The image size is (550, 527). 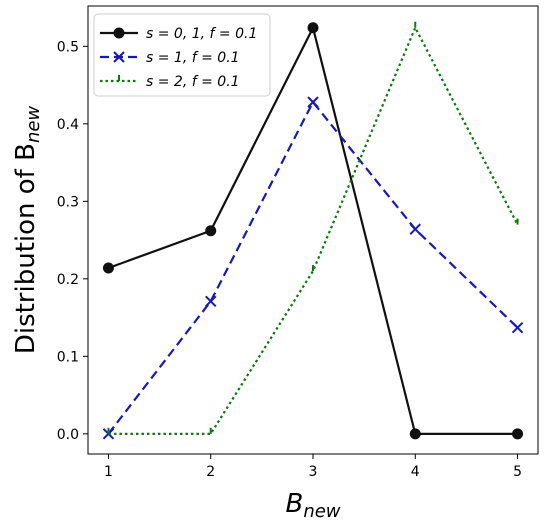 I want to click on legend-entry-1: s = 1, f = 0.1, so click(x=170, y=58).